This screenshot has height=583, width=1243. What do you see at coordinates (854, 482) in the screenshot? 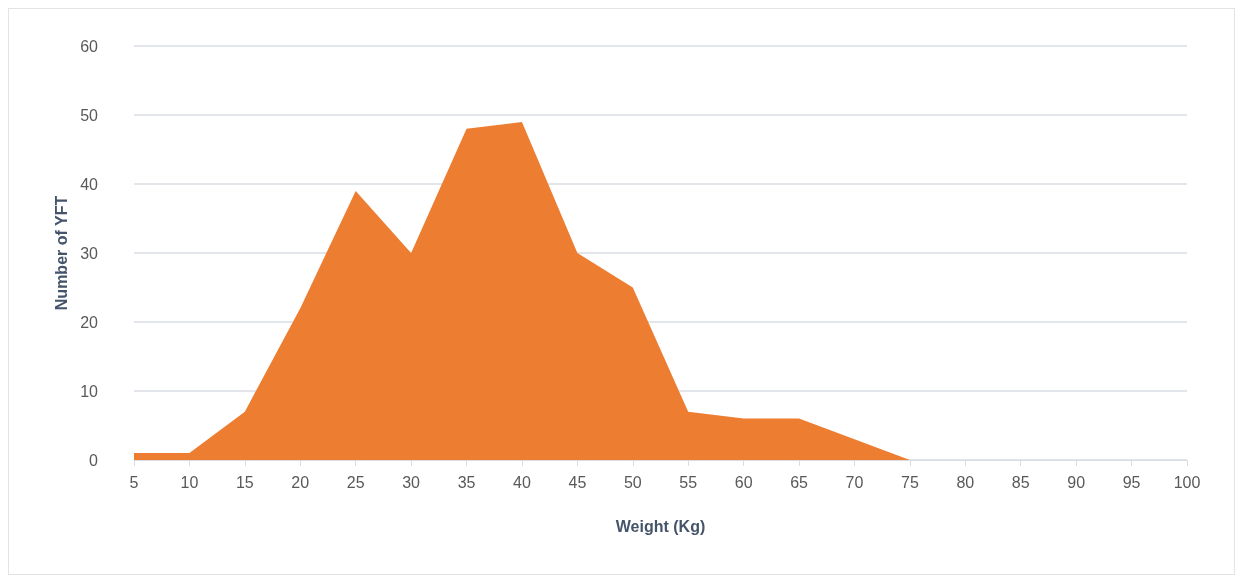
I see `x-tick-label: 70` at bounding box center [854, 482].